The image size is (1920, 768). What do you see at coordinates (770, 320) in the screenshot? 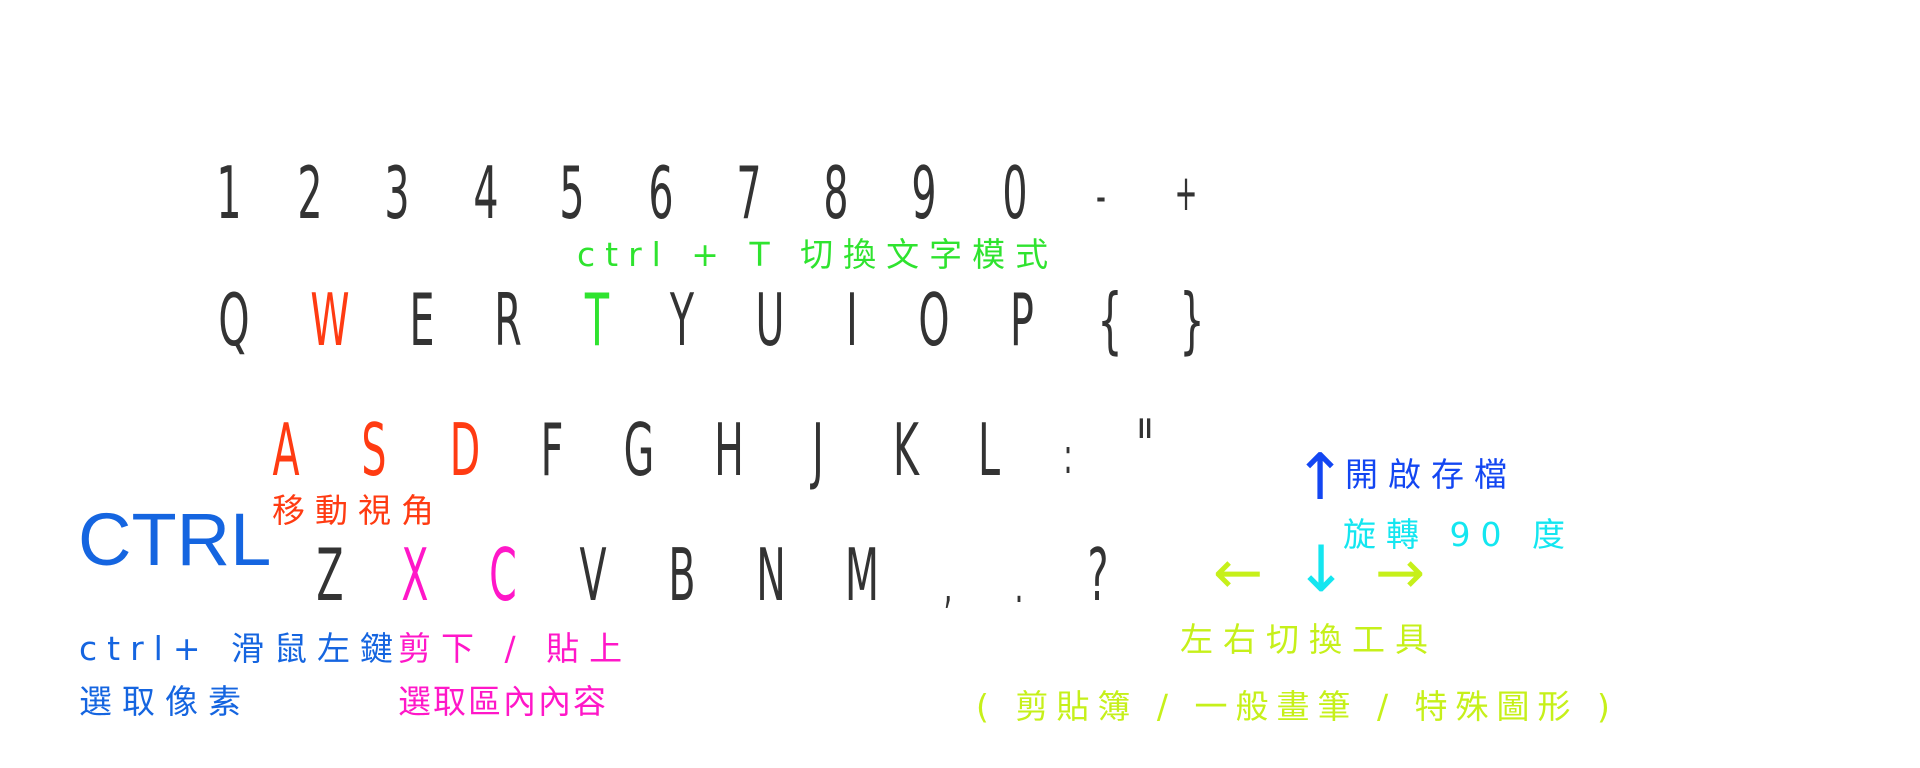
I see `key-u: U` at bounding box center [770, 320].